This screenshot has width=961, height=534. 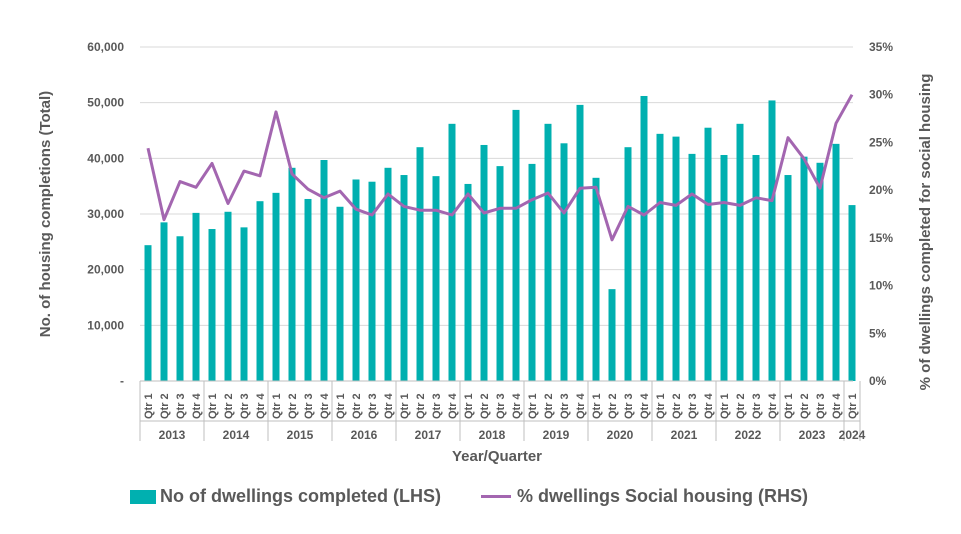 I want to click on legend-swatch-line, so click(x=496, y=496).